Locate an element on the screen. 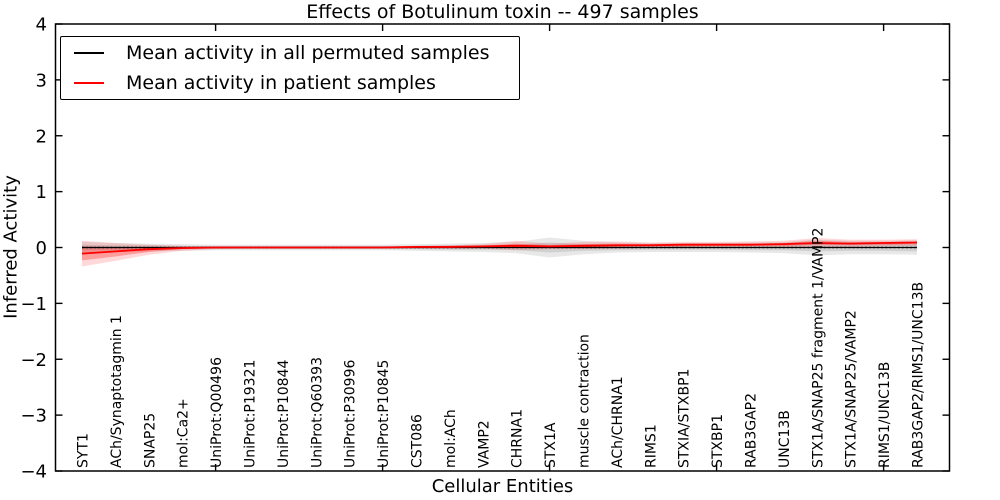 The width and height of the screenshot is (1000, 500). x-category-label: CHRNA1 is located at coordinates (518, 438).